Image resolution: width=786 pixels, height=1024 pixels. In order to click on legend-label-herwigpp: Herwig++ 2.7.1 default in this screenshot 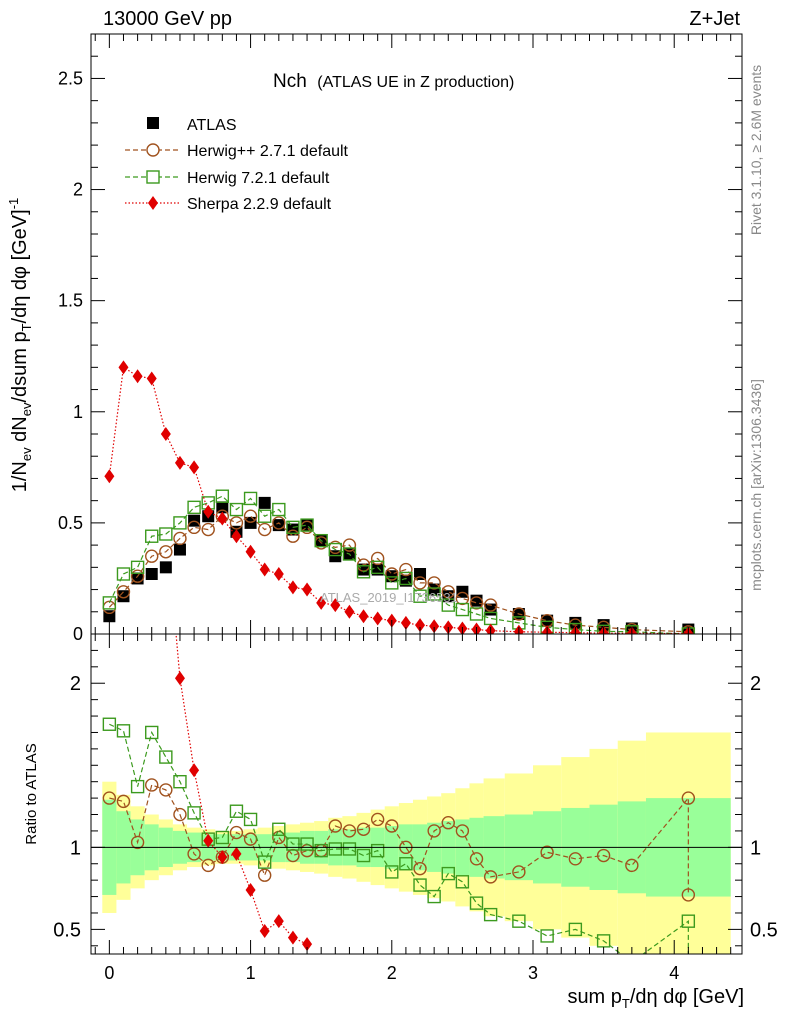, I will do `click(268, 151)`.